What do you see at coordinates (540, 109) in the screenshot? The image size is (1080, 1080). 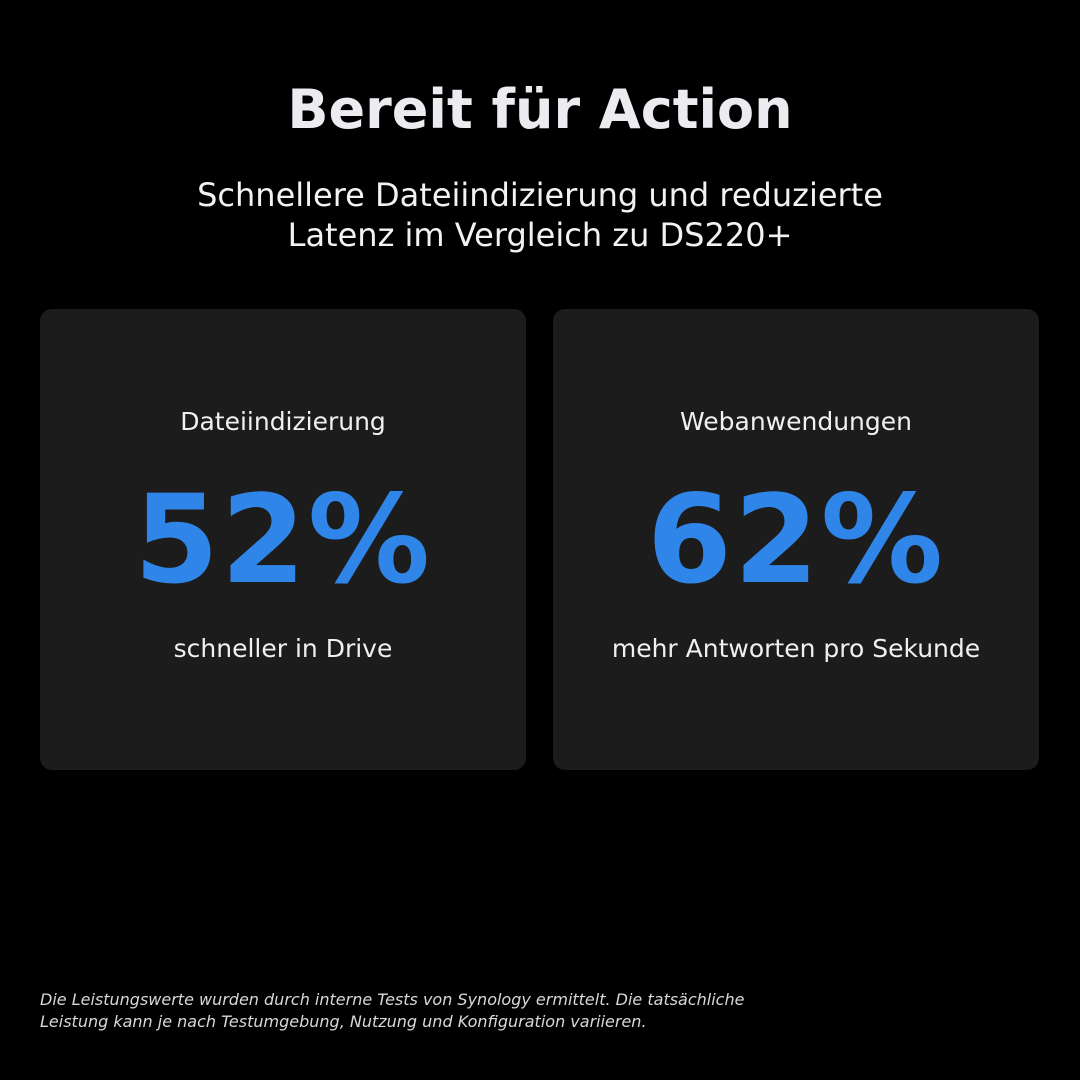 I see `title: Bereit für Action` at bounding box center [540, 109].